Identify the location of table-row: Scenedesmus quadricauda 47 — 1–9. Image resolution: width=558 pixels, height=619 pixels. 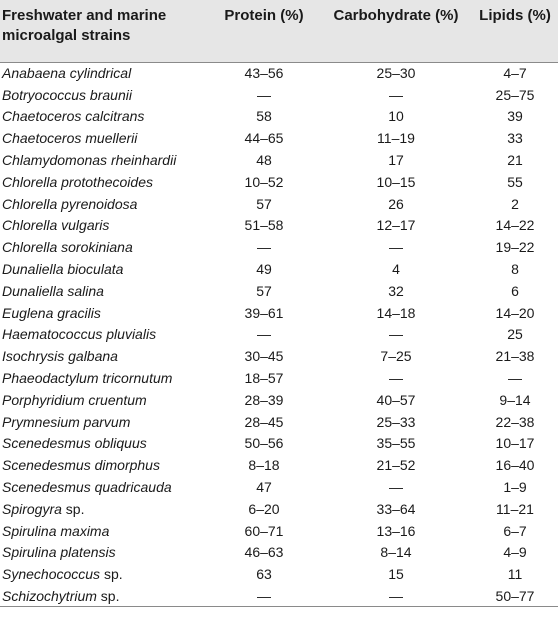
(279, 487).